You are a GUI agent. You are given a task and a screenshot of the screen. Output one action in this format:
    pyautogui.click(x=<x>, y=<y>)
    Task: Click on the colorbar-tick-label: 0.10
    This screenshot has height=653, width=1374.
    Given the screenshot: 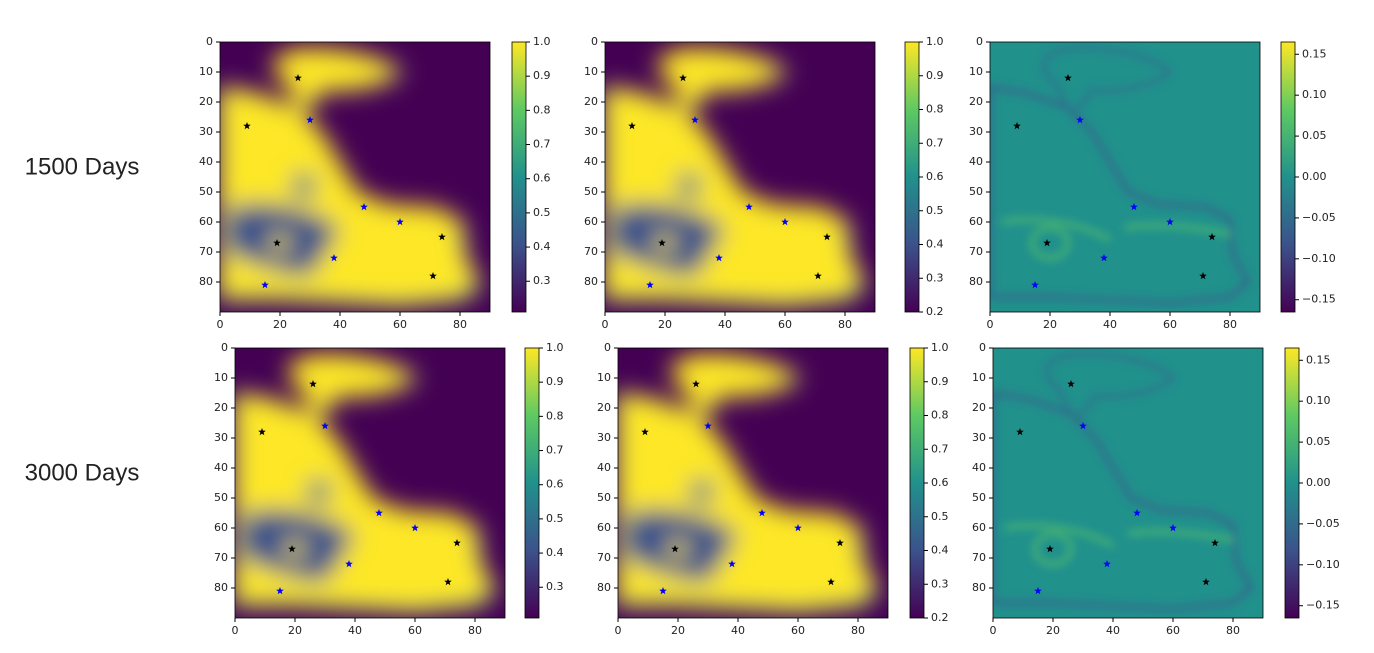 What is the action you would take?
    pyautogui.click(x=1314, y=94)
    